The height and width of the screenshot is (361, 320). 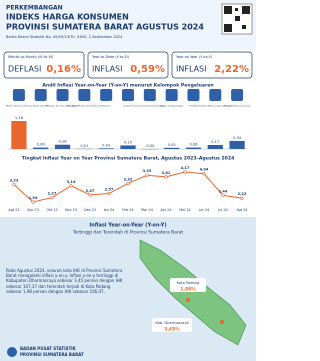 What do you see at coordinates (128, 142) in the screenshot?
I see `value-label: 0,15` at bounding box center [128, 142].